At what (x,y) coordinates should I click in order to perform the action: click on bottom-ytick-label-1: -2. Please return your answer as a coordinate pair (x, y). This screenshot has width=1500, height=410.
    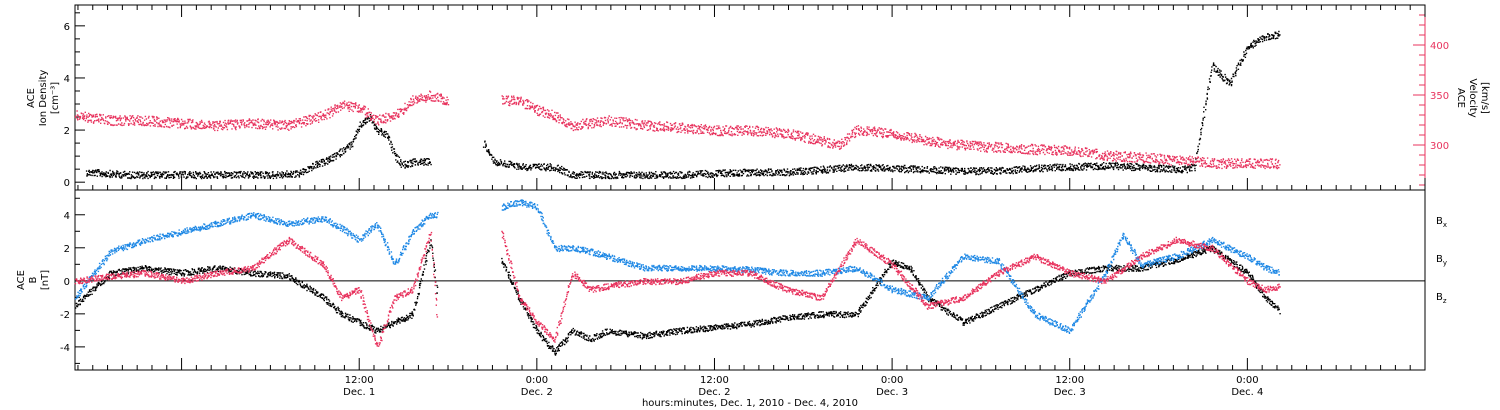
    Looking at the image, I should click on (65, 315).